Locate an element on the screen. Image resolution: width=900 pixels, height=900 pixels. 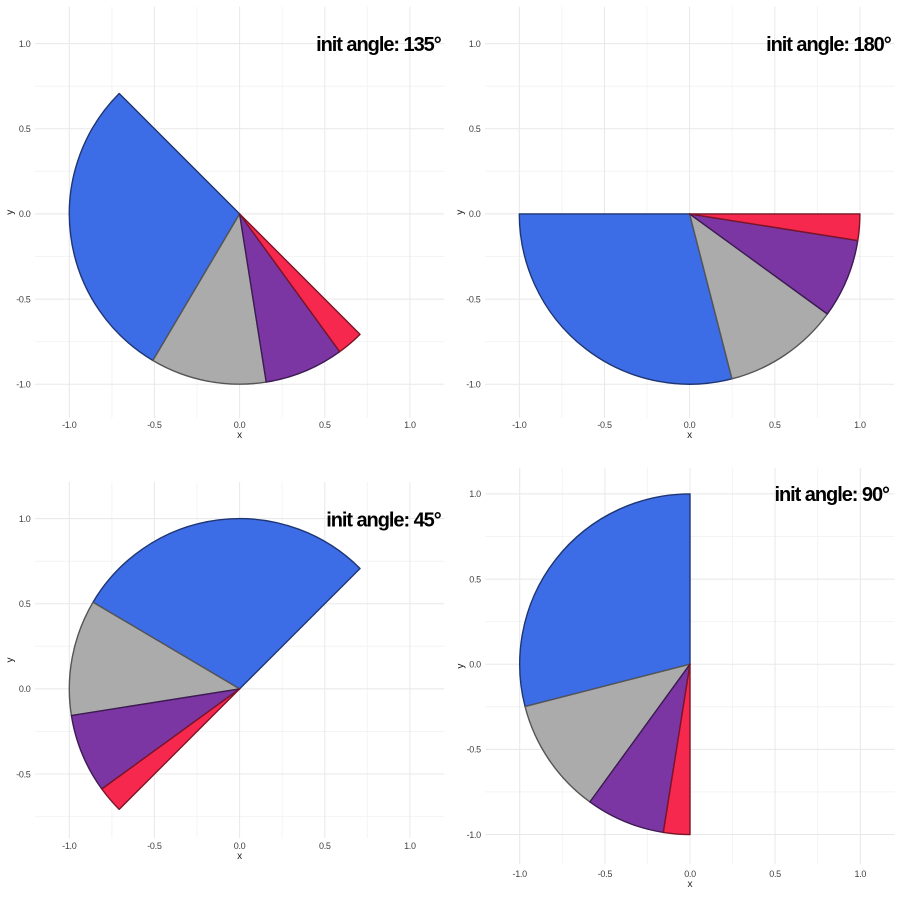
svg-text: init angle: 135° is located at coordinates (379, 45).